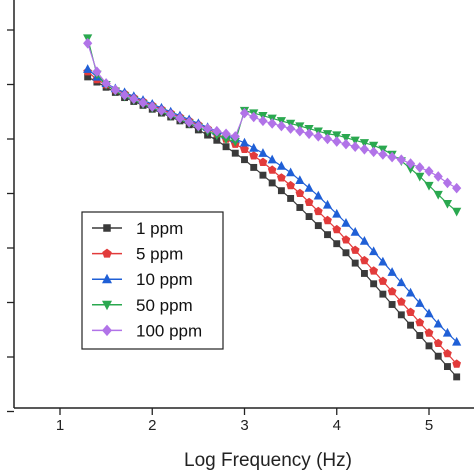  I want to click on legend-label-4: 100 ppm, so click(169, 330).